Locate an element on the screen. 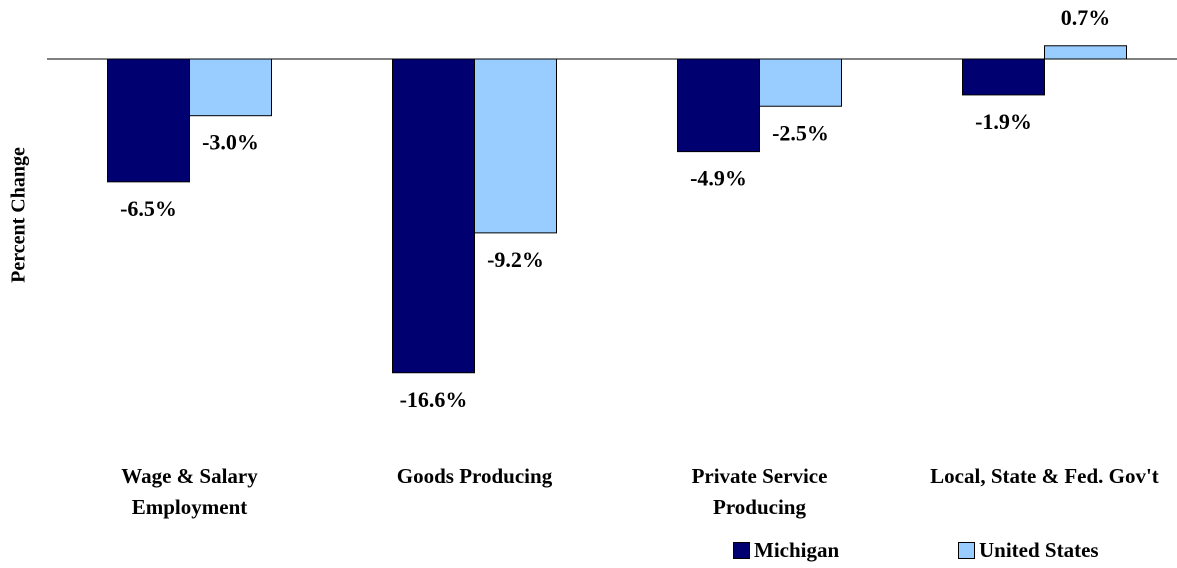 The width and height of the screenshot is (1177, 568). value-label: 0.7% is located at coordinates (1086, 17).